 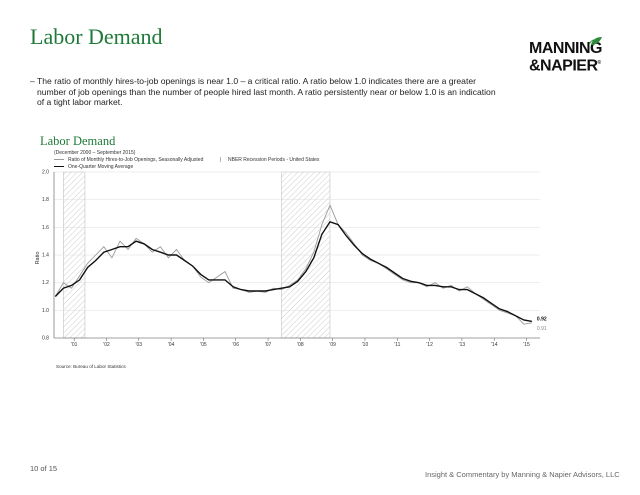 What do you see at coordinates (45, 256) in the screenshot?
I see `y-tick-label: 1.4` at bounding box center [45, 256].